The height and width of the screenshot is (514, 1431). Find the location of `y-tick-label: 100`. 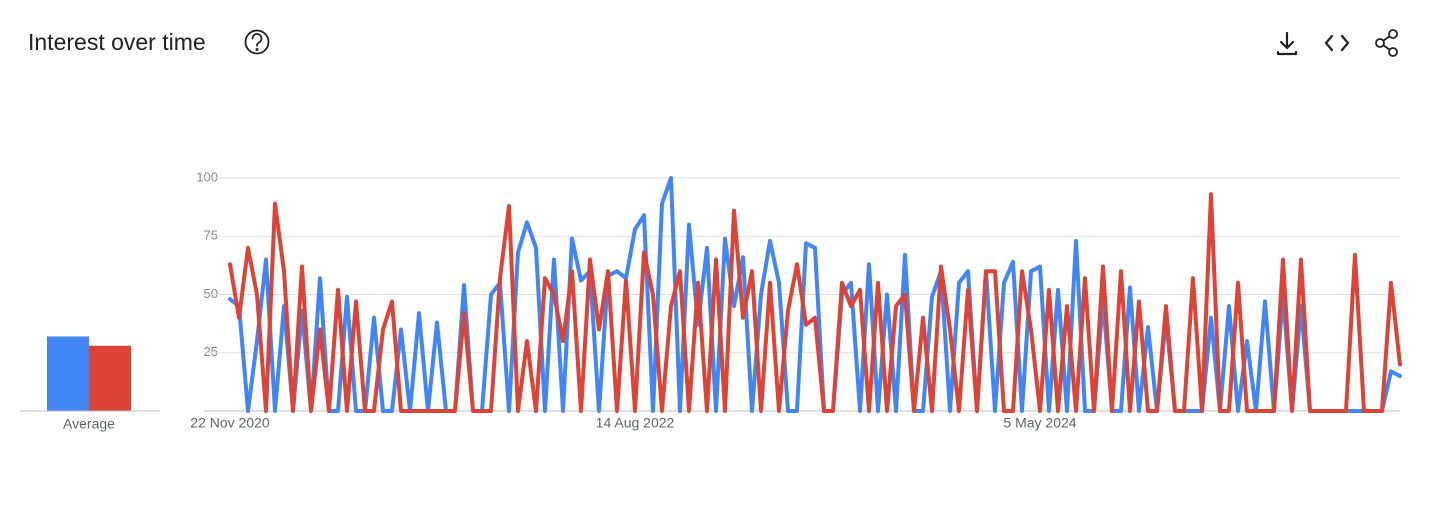

y-tick-label: 100 is located at coordinates (207, 176).